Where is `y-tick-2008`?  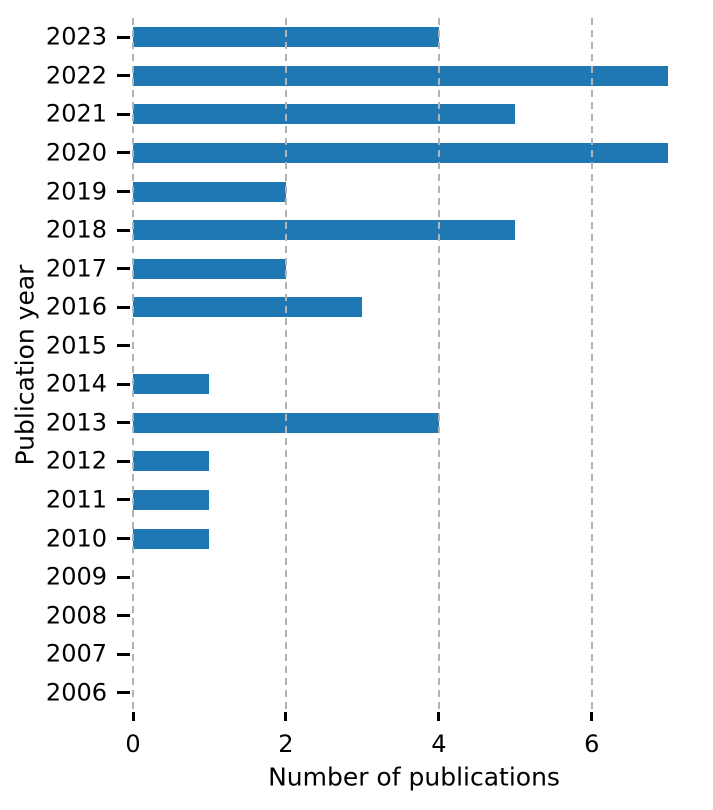 y-tick-2008 is located at coordinates (123, 616).